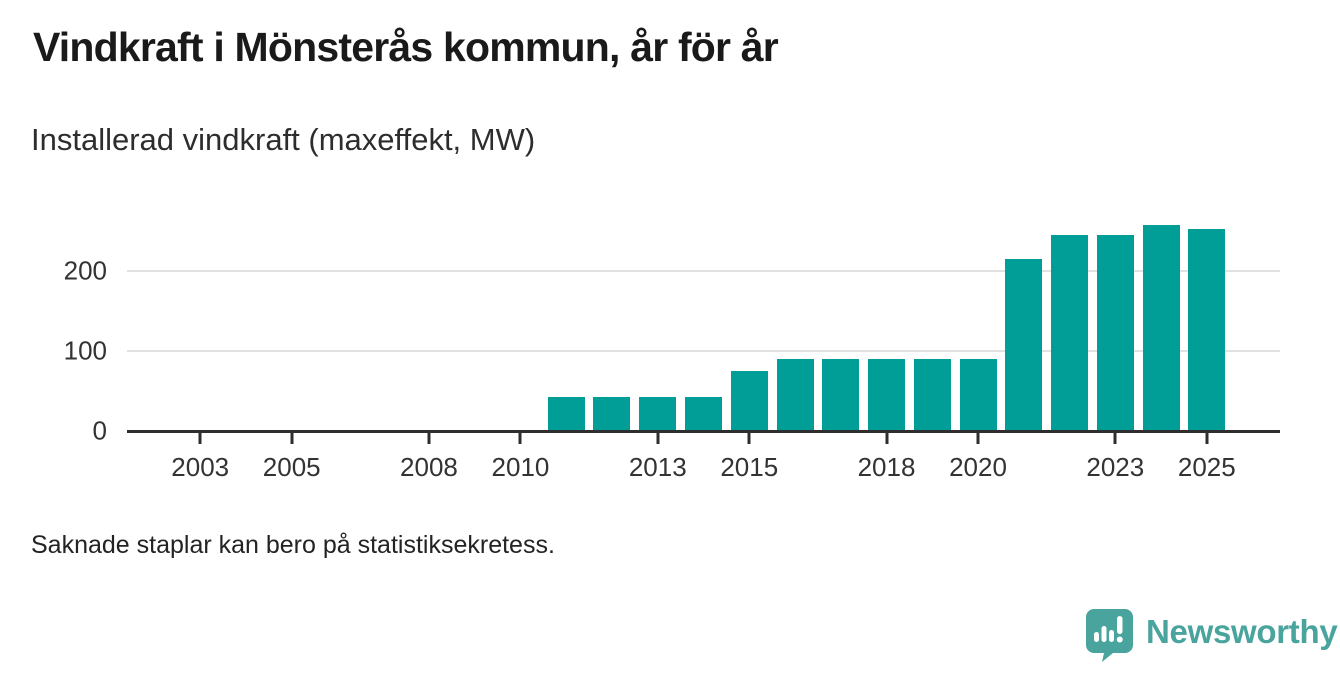 The width and height of the screenshot is (1340, 685). I want to click on chart-subtitle: Installerad vindkraft (maxeffekt, MW), so click(283, 139).